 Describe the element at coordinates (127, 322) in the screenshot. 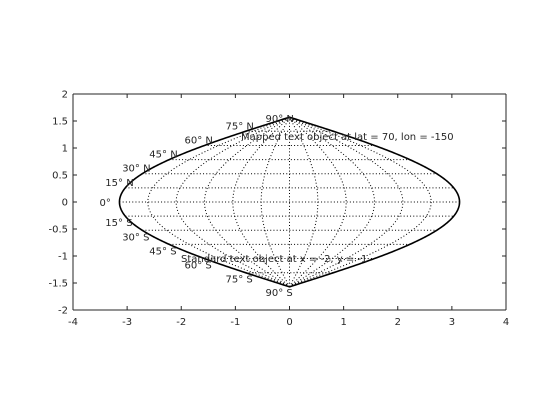

I see `x-tick-label: -3` at that location.